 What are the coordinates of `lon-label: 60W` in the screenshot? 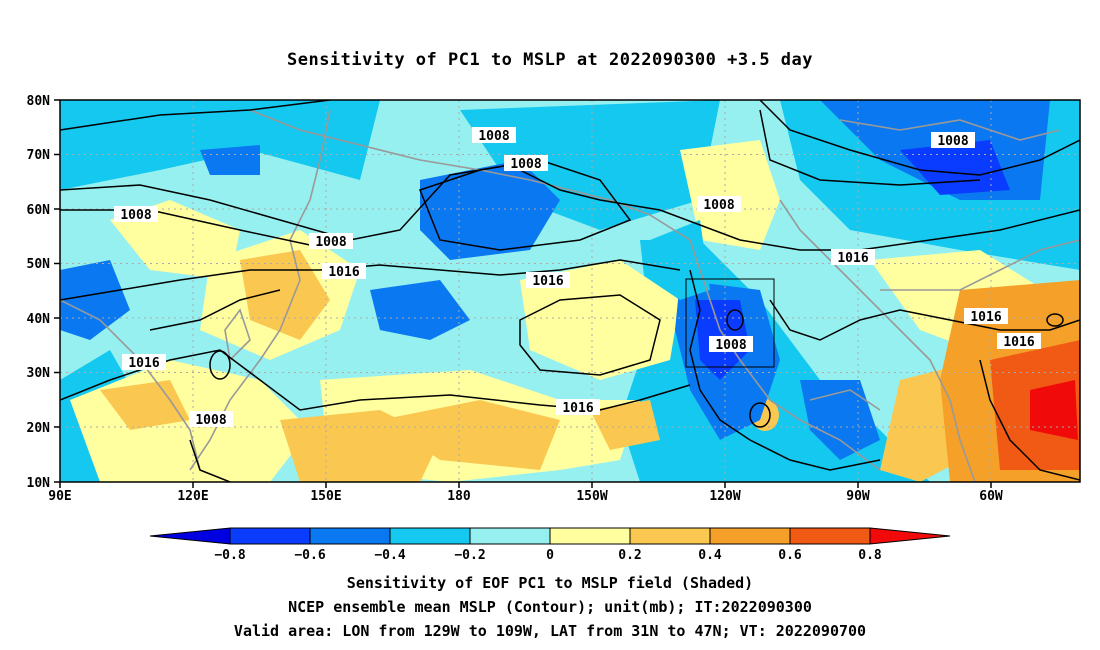 It's located at (991, 496).